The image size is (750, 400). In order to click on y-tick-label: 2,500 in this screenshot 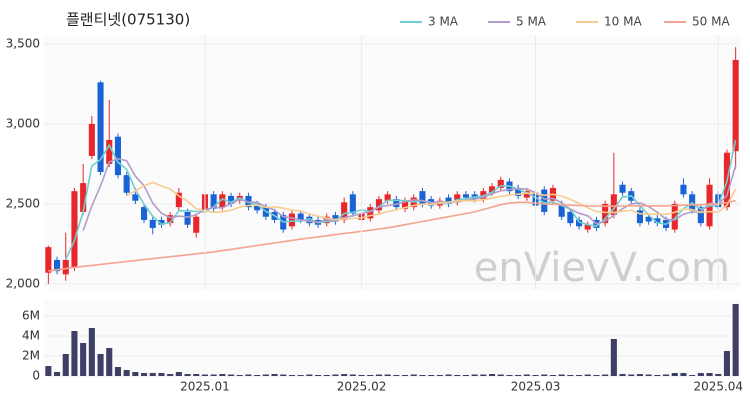, I will do `click(23, 203)`.